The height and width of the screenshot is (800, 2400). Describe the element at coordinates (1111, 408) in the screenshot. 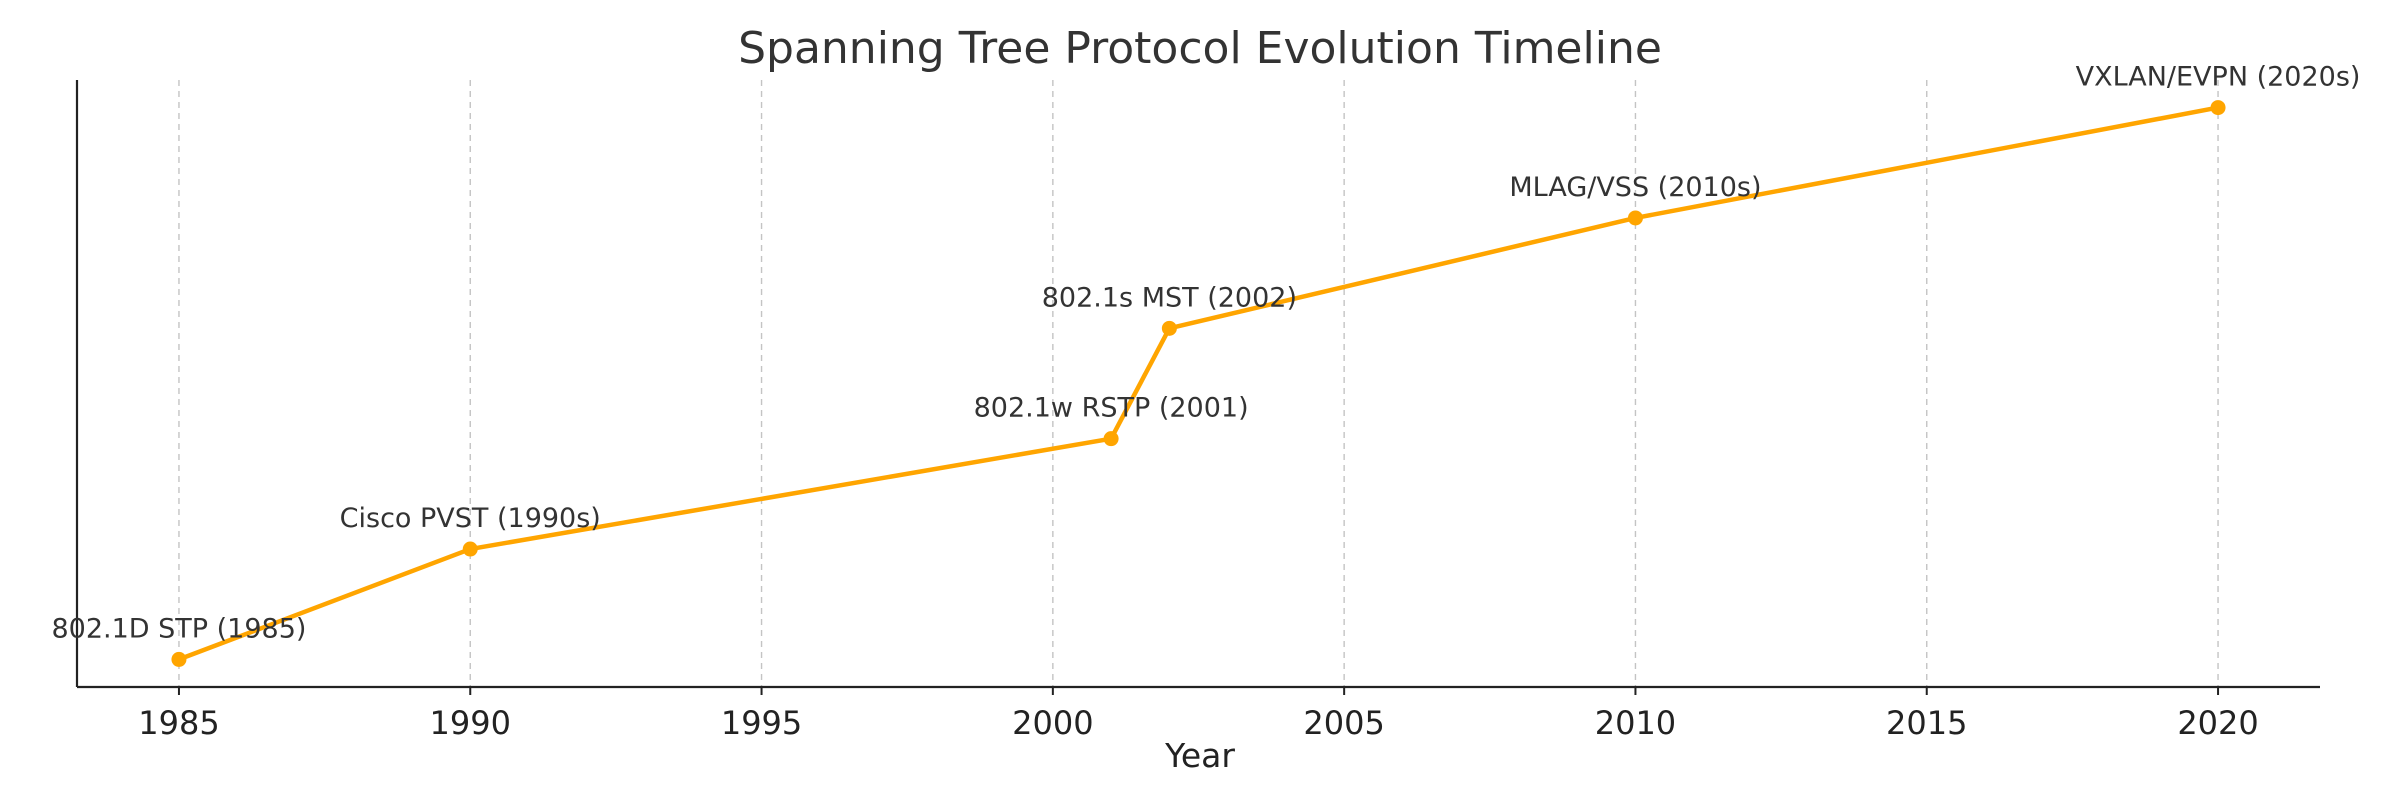

I see `data-label-2: 802.1w RSTP (2001)` at that location.